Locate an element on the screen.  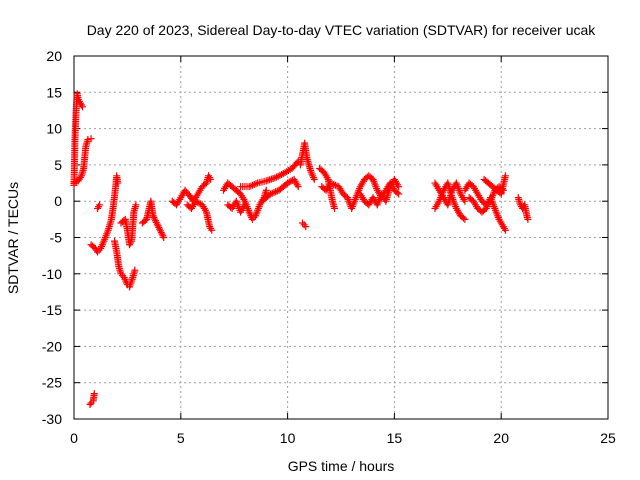
x-tick-label: 10 is located at coordinates (288, 438).